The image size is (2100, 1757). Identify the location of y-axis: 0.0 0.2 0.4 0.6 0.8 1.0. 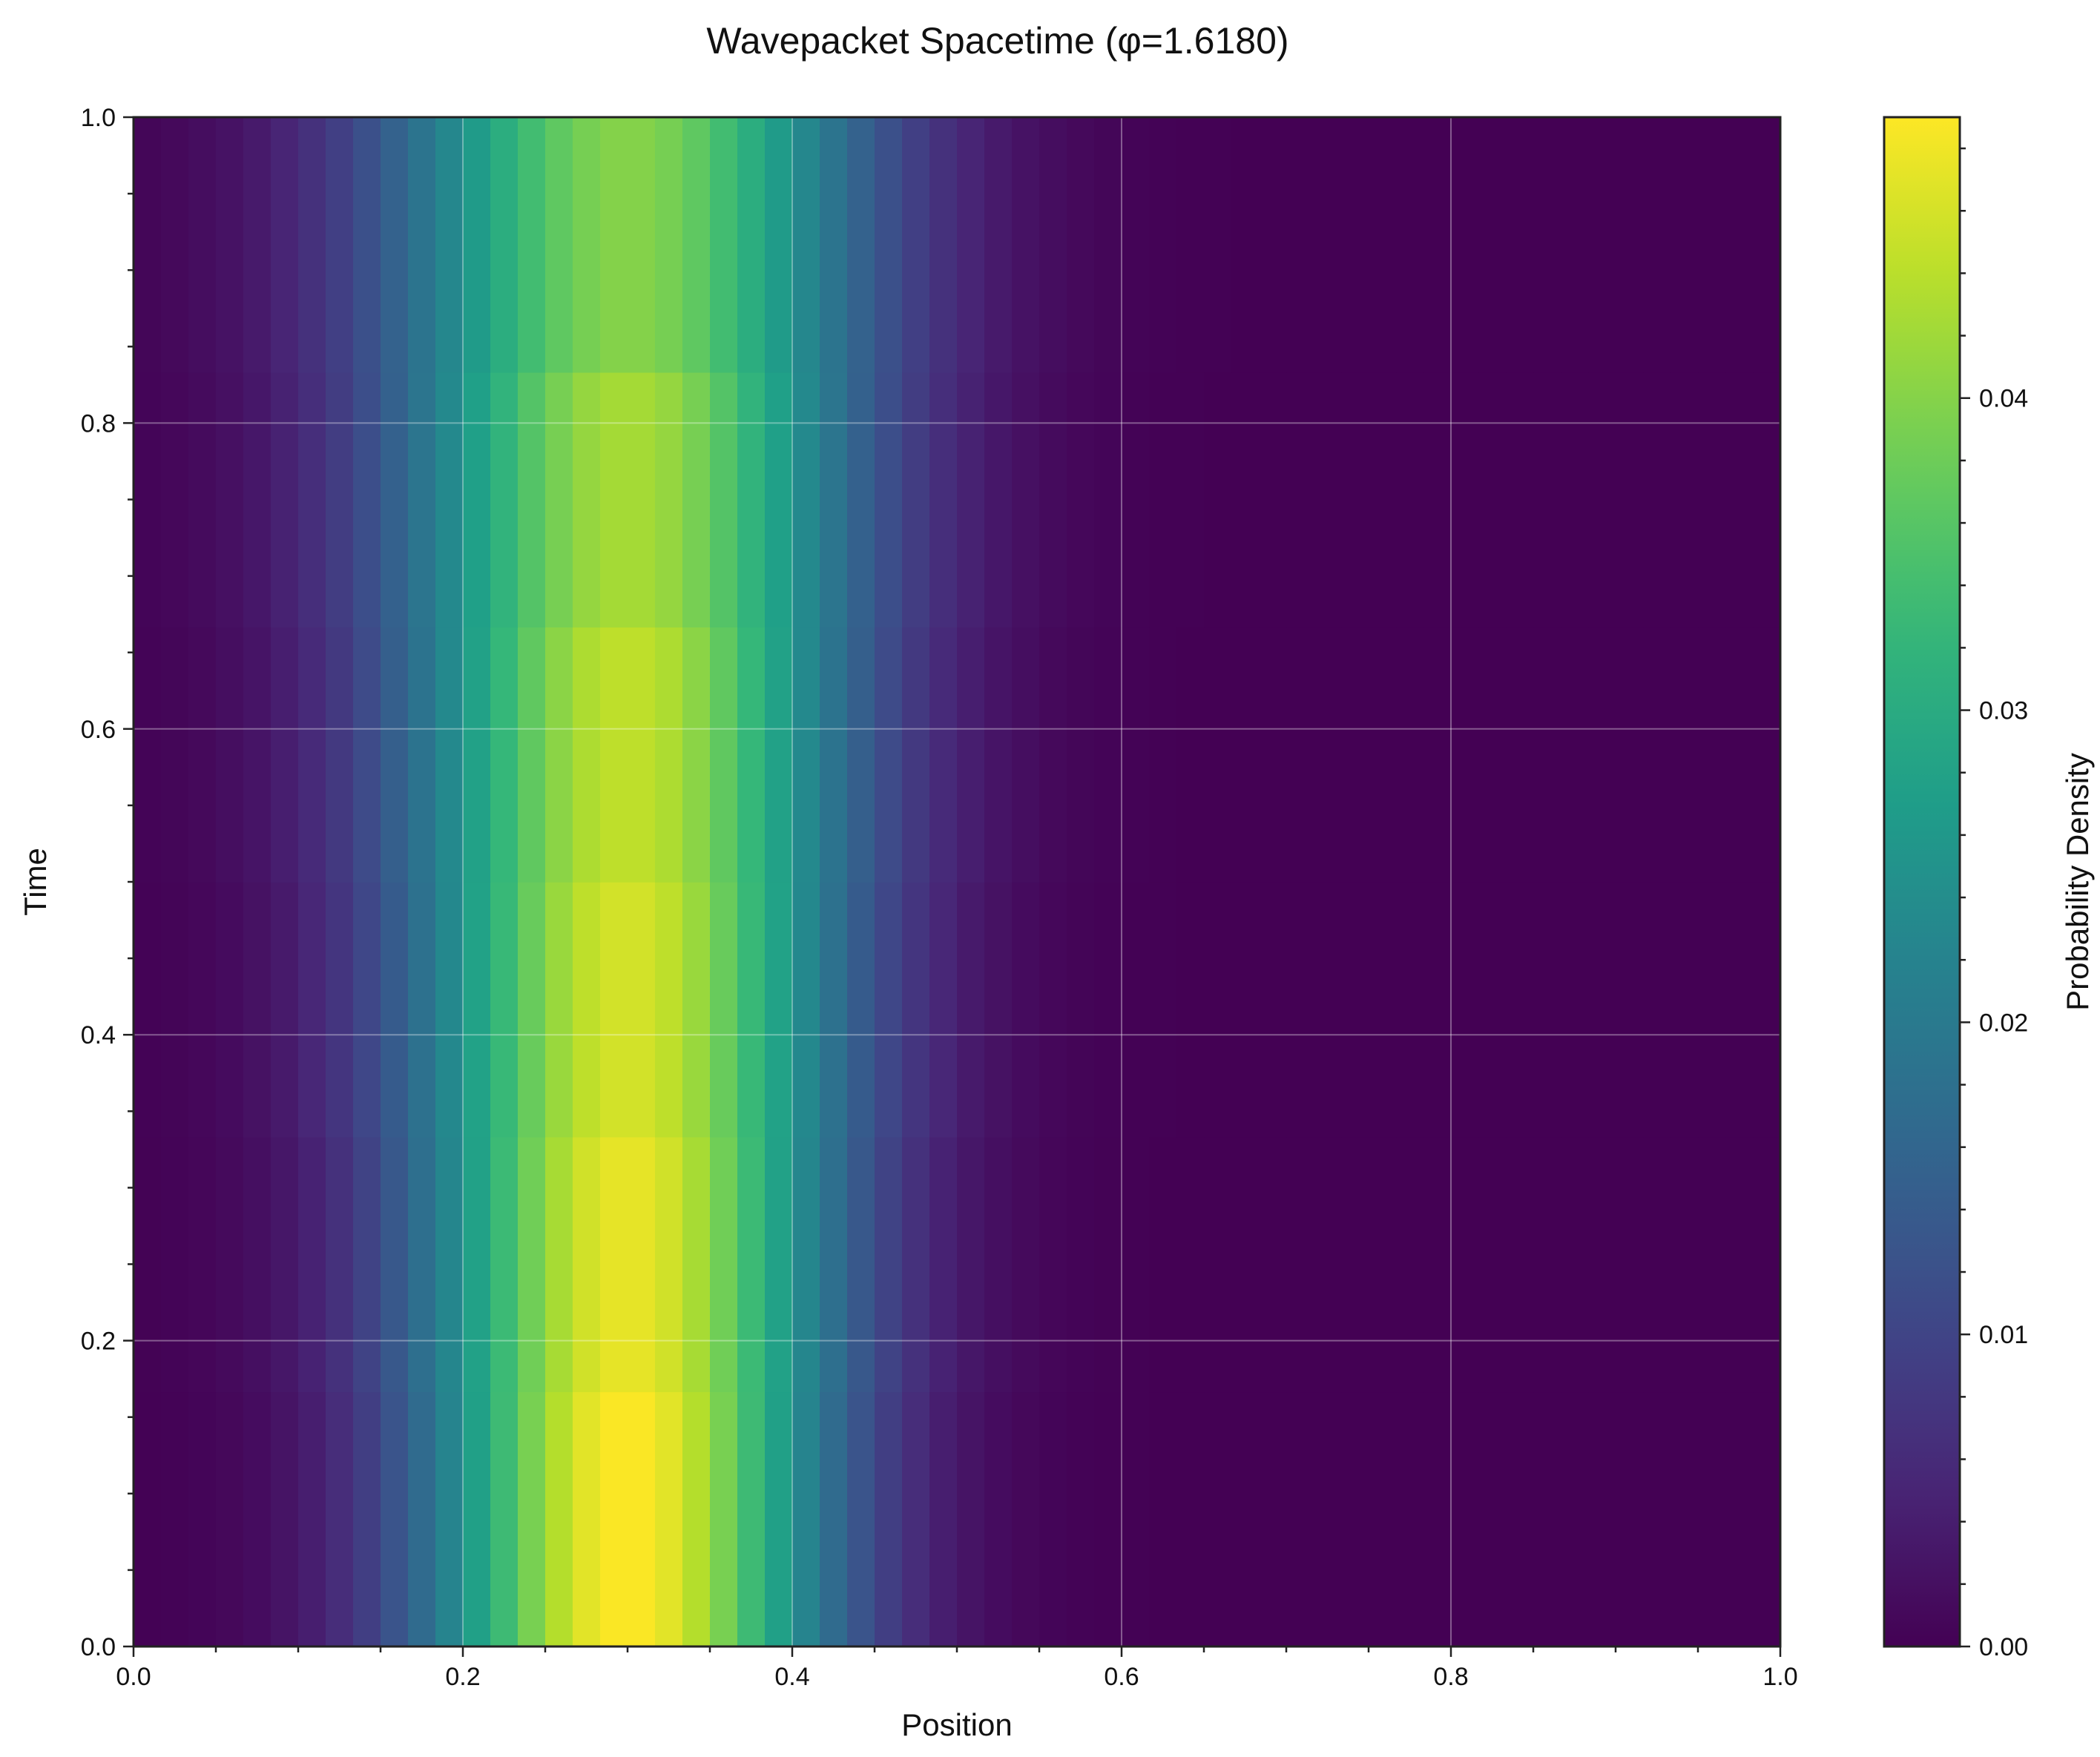
(107, 882).